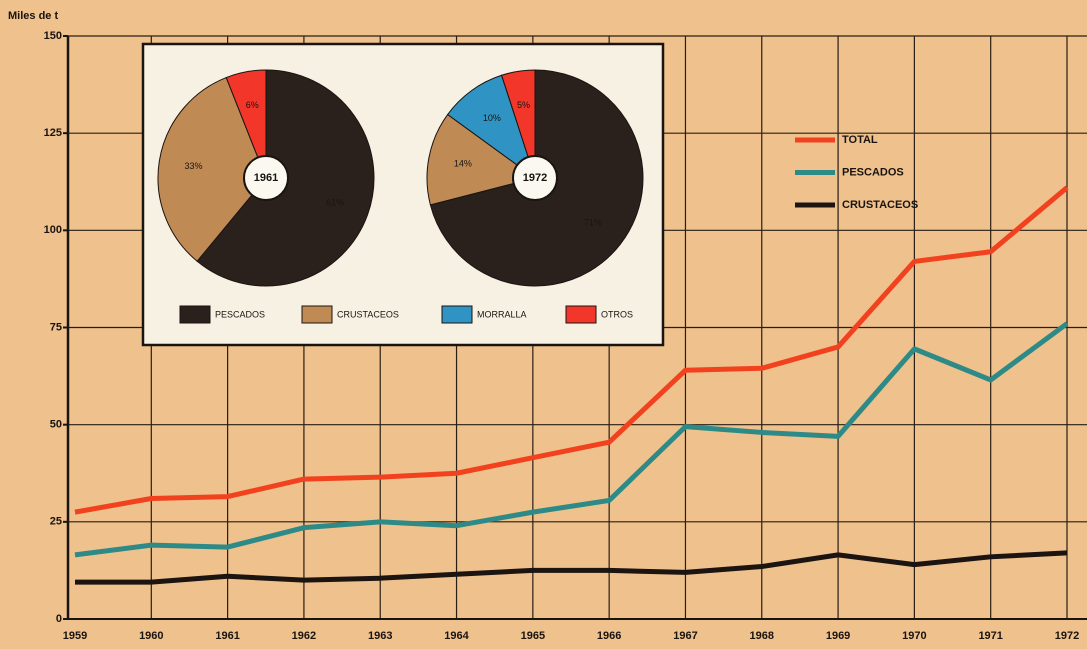 The height and width of the screenshot is (649, 1087). Describe the element at coordinates (380, 636) in the screenshot. I see `x-tick-label: 1963` at that location.